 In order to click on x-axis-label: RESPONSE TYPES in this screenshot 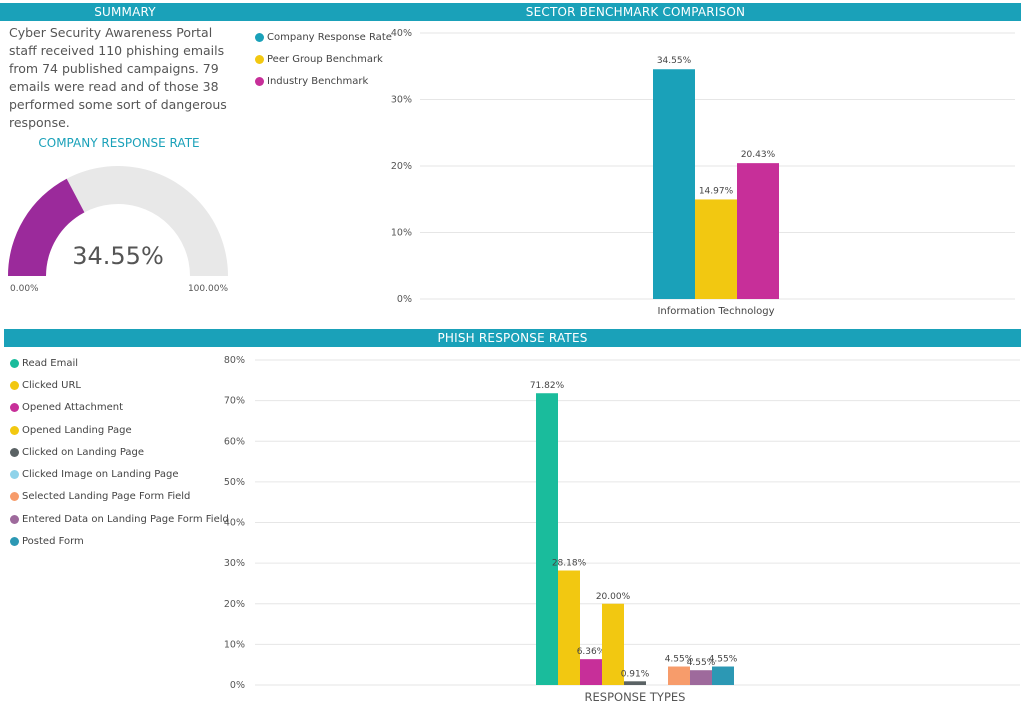, I will do `click(635, 697)`.